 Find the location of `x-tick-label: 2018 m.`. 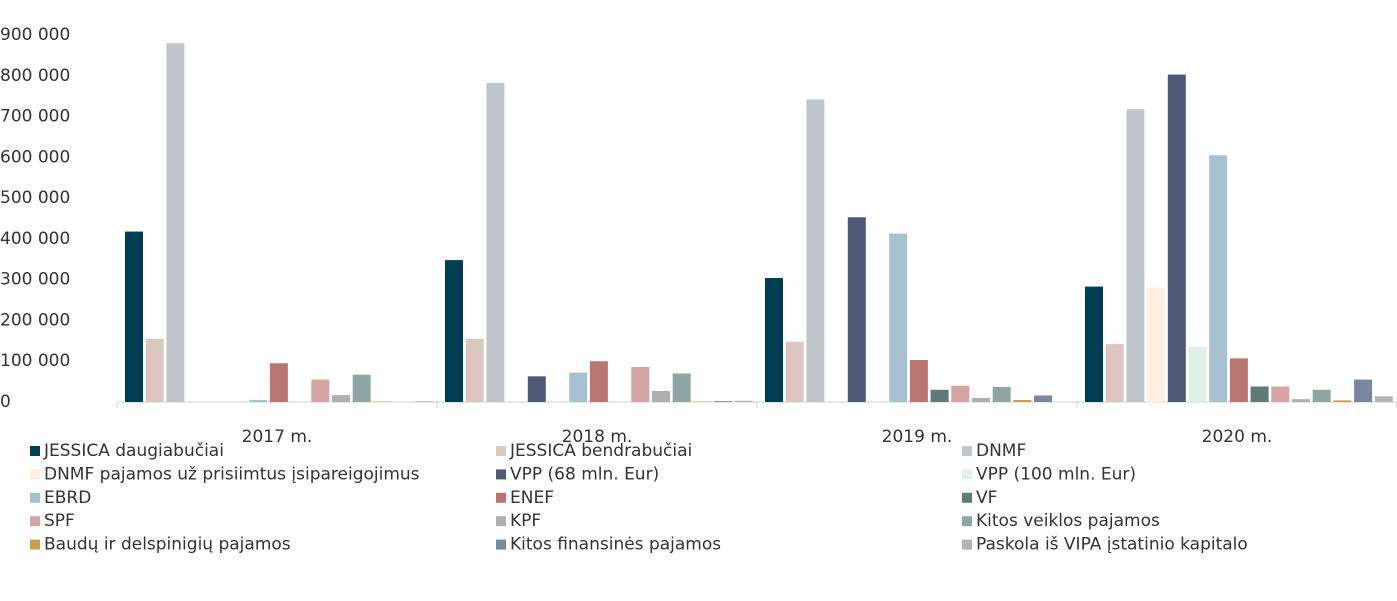

x-tick-label: 2018 m. is located at coordinates (597, 437).